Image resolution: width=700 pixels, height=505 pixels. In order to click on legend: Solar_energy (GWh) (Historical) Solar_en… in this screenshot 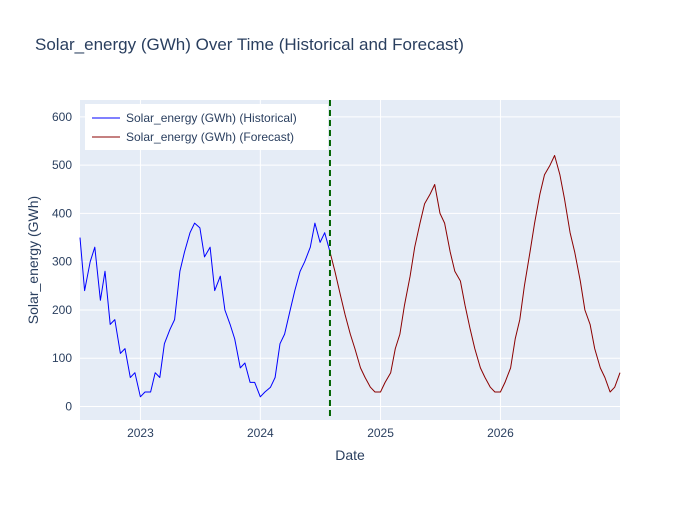, I will do `click(206, 127)`.